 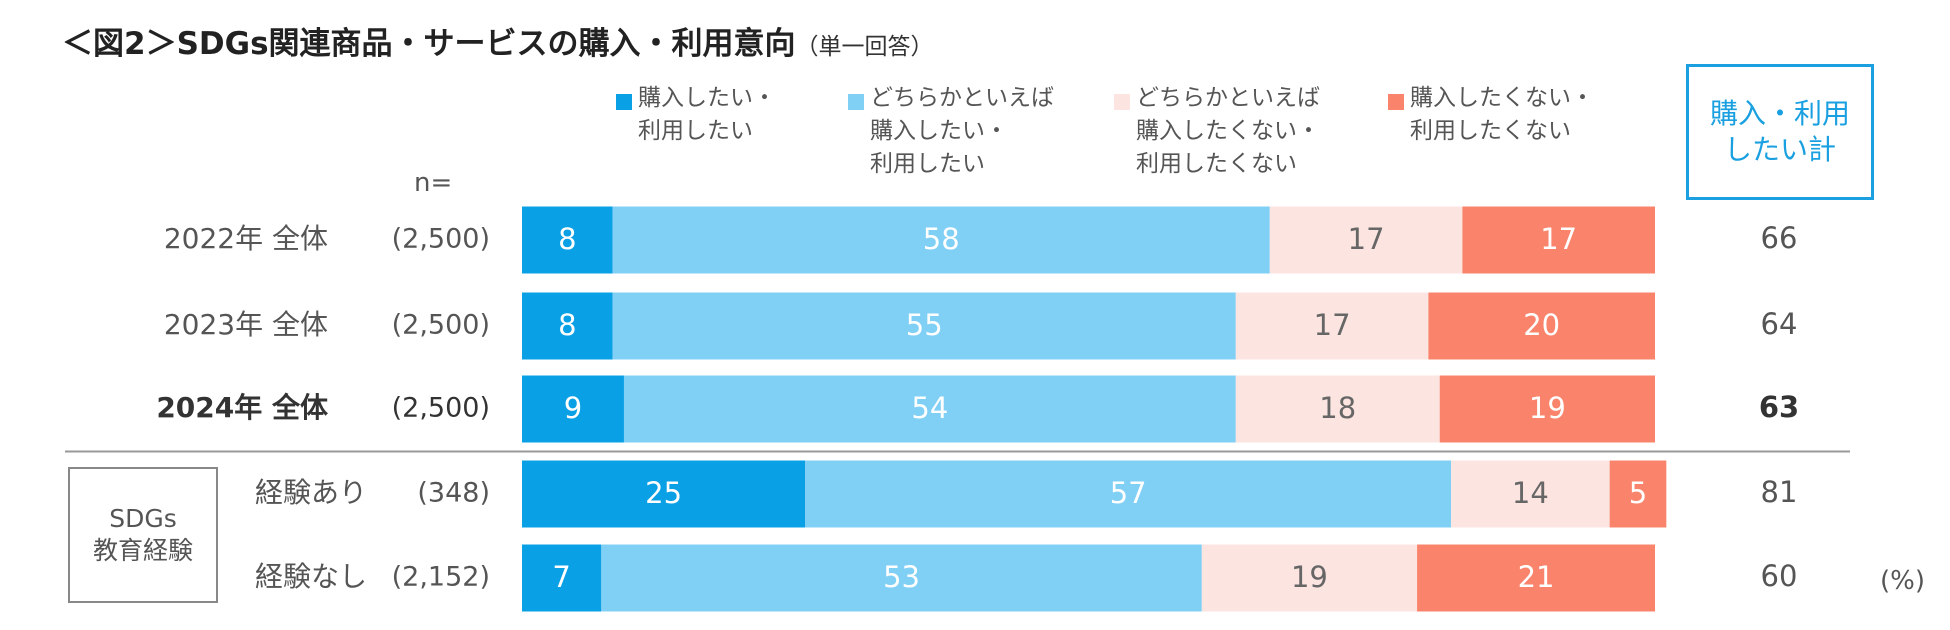 I want to click on legend-label: どちらかといえば 購入したい・ 利用したい, so click(x=962, y=131).